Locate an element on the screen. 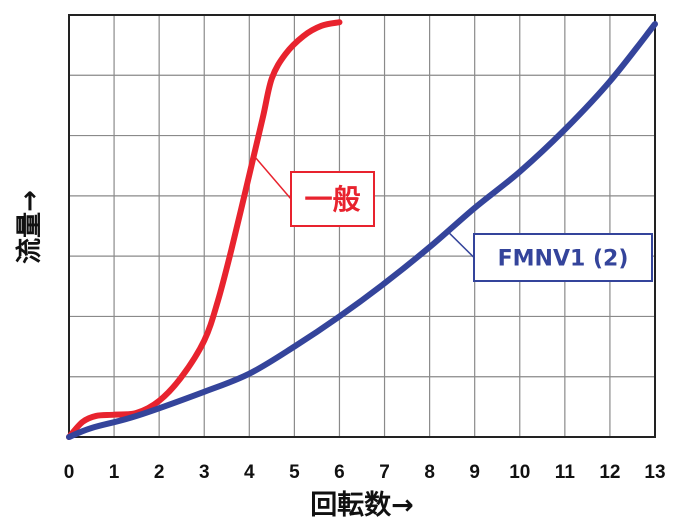 This screenshot has height=529, width=673. x-axis-label: 回転数→ is located at coordinates (362, 505).